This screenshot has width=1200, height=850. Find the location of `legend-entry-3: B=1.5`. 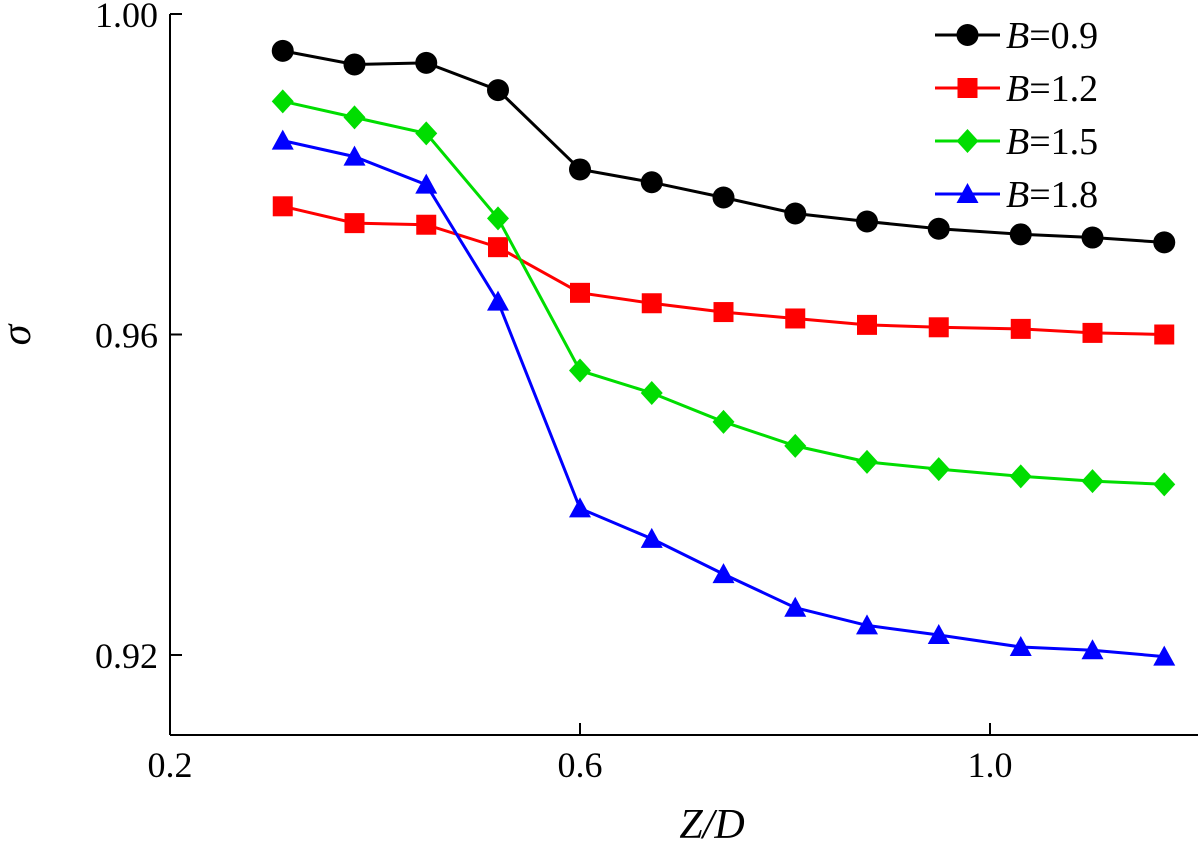

legend-entry-3: B=1.5 is located at coordinates (1016, 142).